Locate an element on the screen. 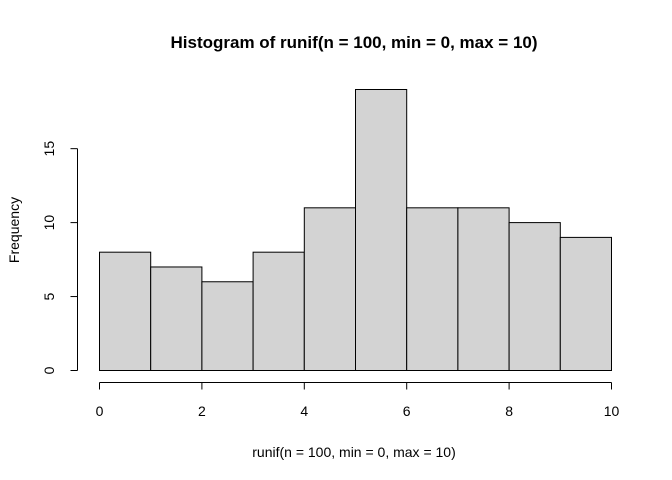  x-tick-label: 8 is located at coordinates (509, 411).